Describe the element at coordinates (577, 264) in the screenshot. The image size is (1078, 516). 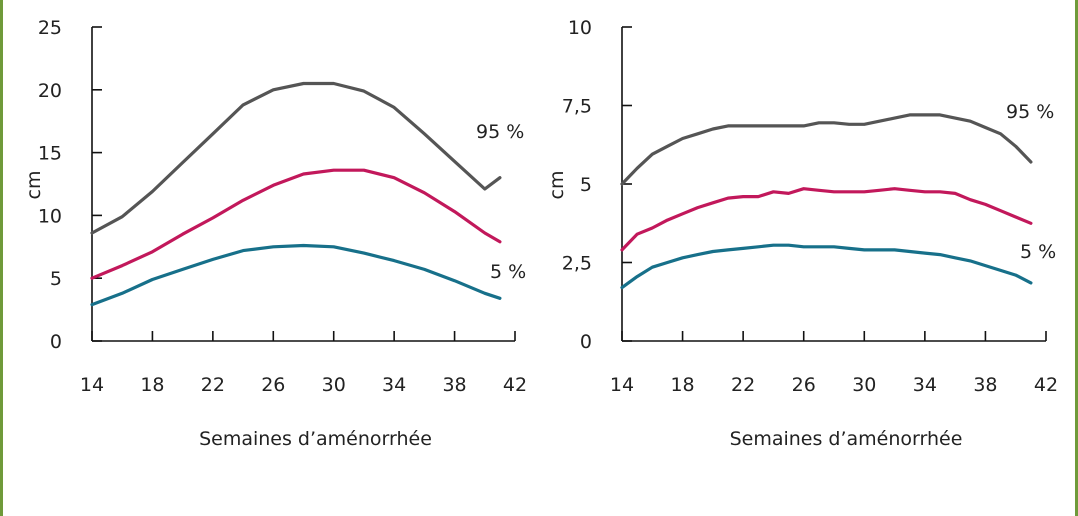
I see `y-tick-label: 2,5` at that location.